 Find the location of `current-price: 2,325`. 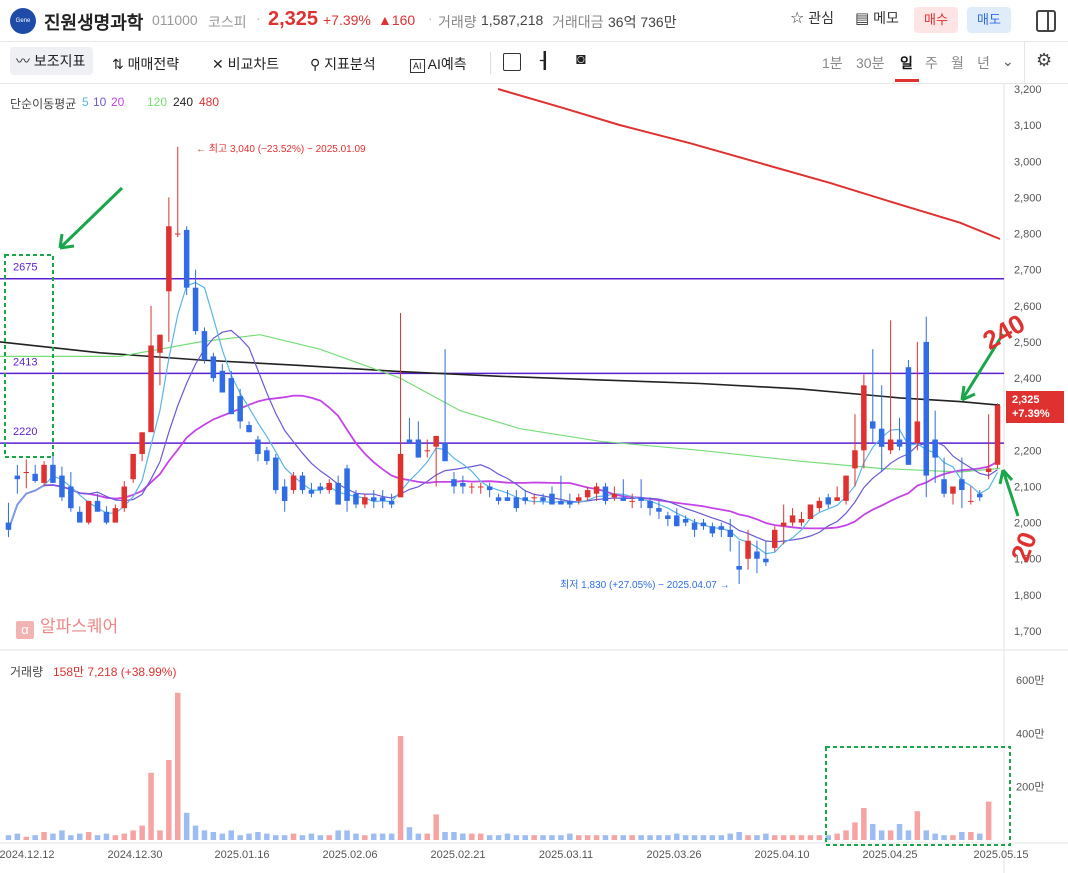

current-price: 2,325 is located at coordinates (293, 19).